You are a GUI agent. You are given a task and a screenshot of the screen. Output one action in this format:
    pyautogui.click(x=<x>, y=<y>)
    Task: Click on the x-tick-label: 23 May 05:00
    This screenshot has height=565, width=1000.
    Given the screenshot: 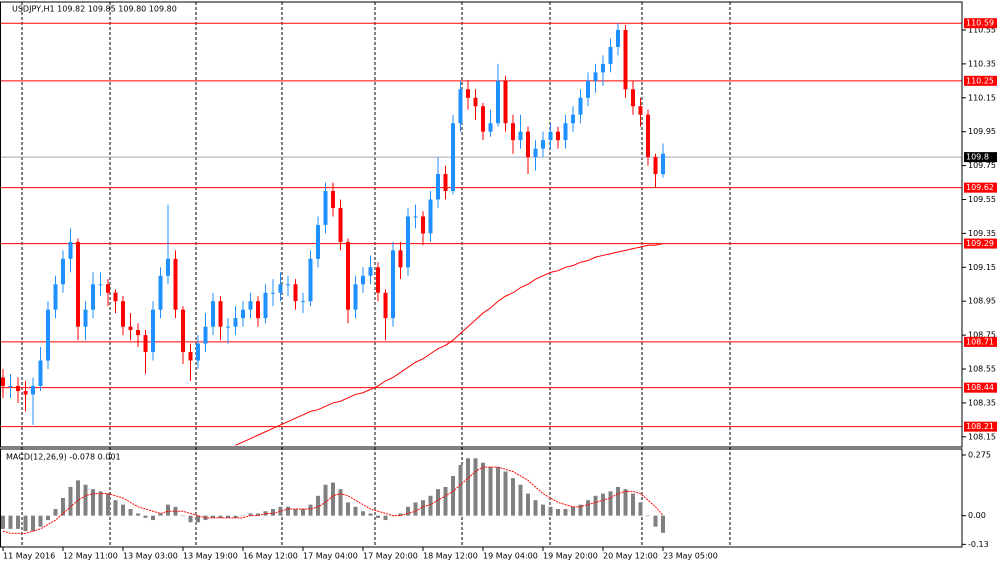 What is the action you would take?
    pyautogui.click(x=690, y=556)
    